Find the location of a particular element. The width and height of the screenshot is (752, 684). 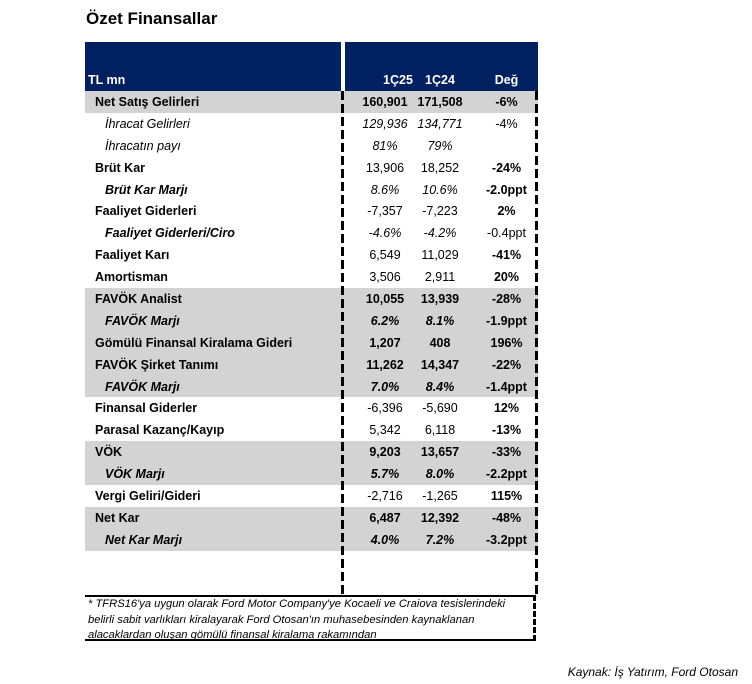

value-1q24: 13,939 is located at coordinates (440, 298).